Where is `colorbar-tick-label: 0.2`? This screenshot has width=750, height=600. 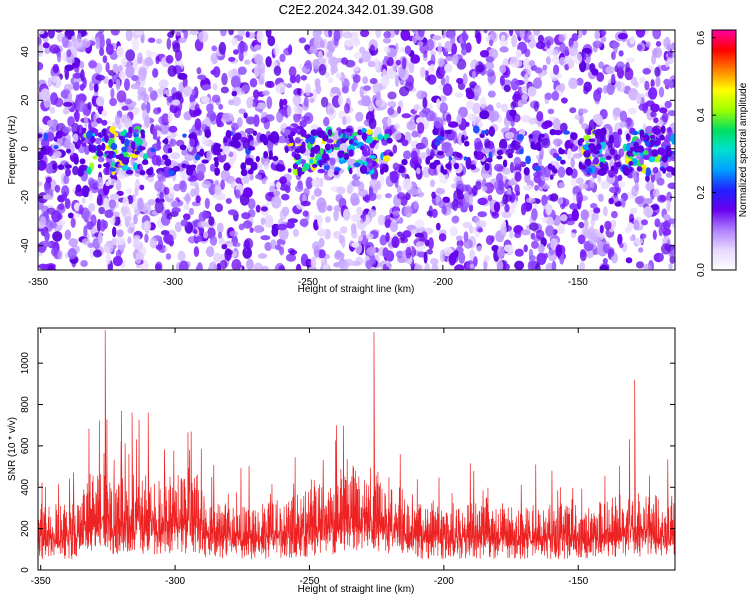 colorbar-tick-label: 0.2 is located at coordinates (701, 192).